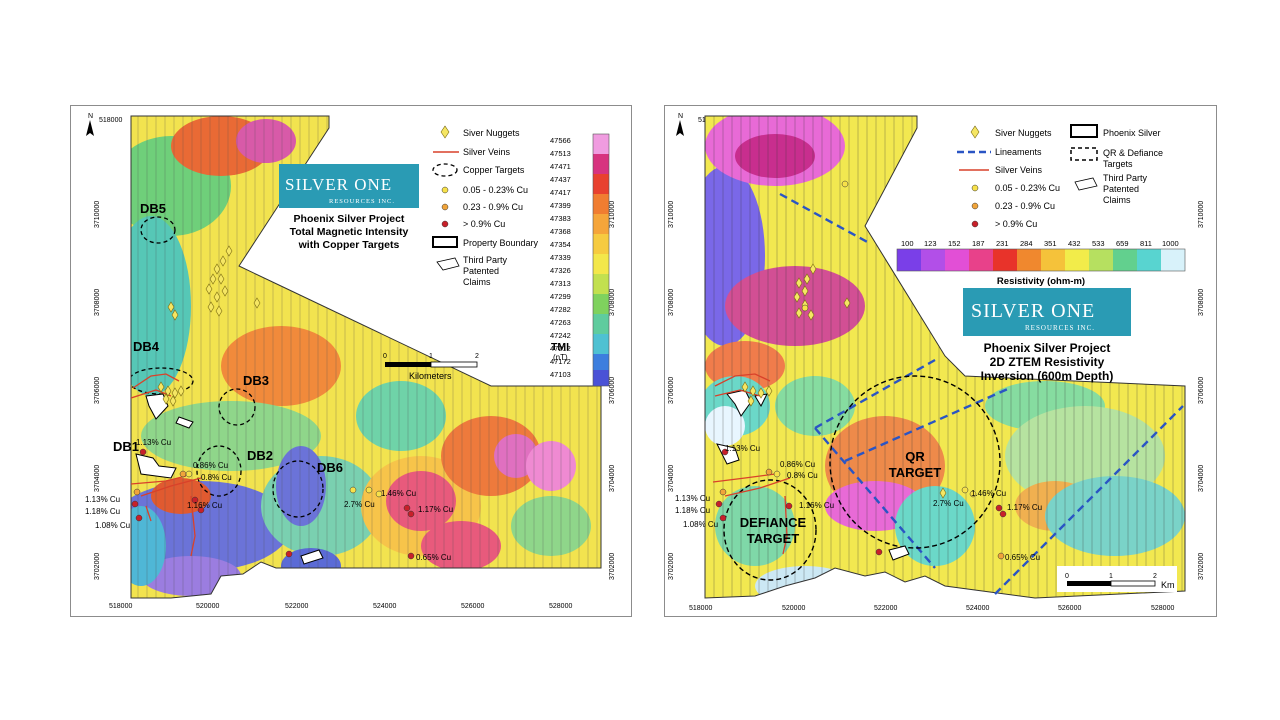  What do you see at coordinates (1084, 131) in the screenshot?
I see `phoenix-legend-icon` at bounding box center [1084, 131].